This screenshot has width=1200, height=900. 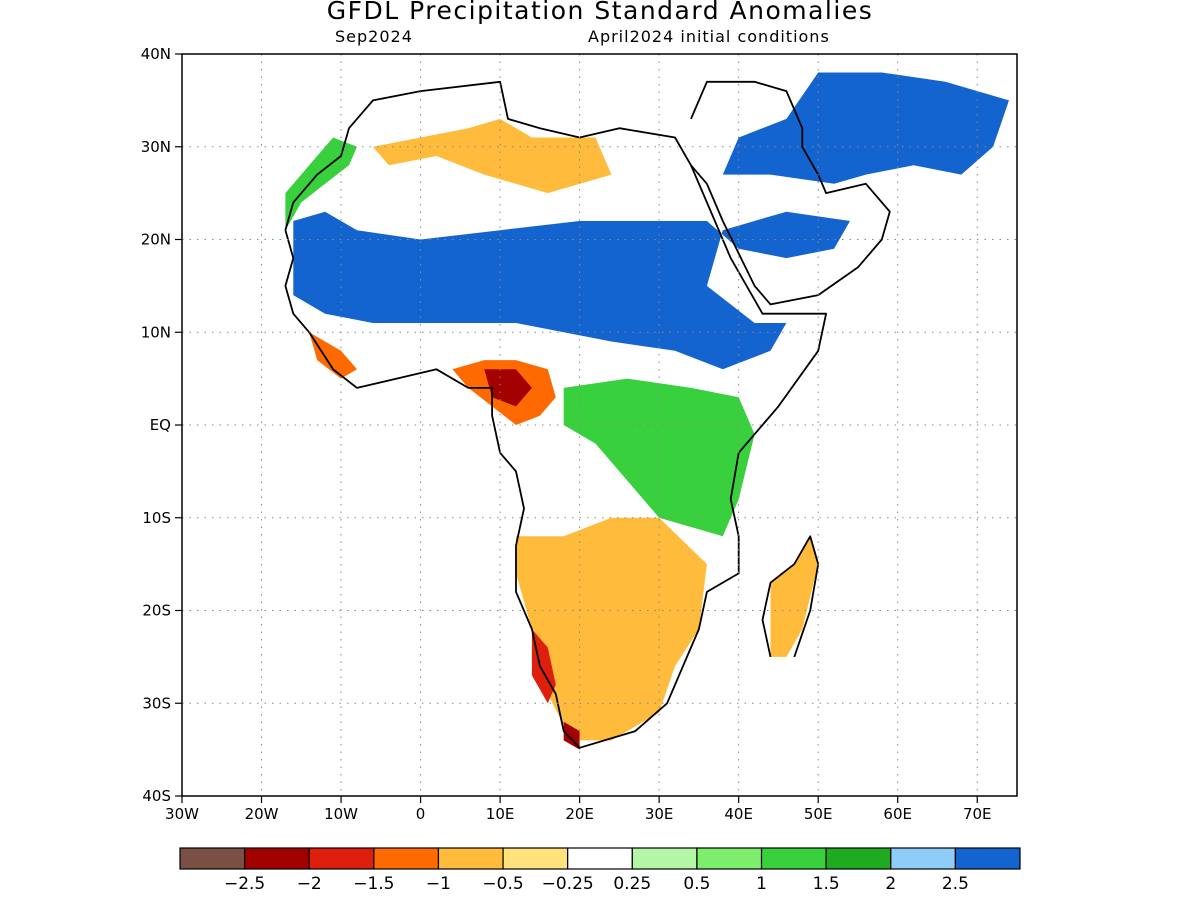 I want to click on lat-tick-label: 10N, so click(x=156, y=332).